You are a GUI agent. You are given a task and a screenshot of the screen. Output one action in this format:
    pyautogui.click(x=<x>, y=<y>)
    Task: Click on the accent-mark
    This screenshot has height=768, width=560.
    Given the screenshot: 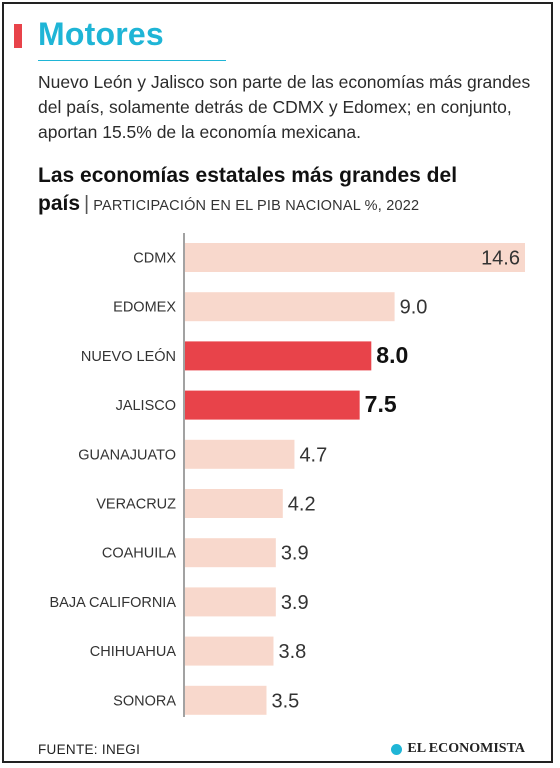 What is the action you would take?
    pyautogui.click(x=18, y=36)
    